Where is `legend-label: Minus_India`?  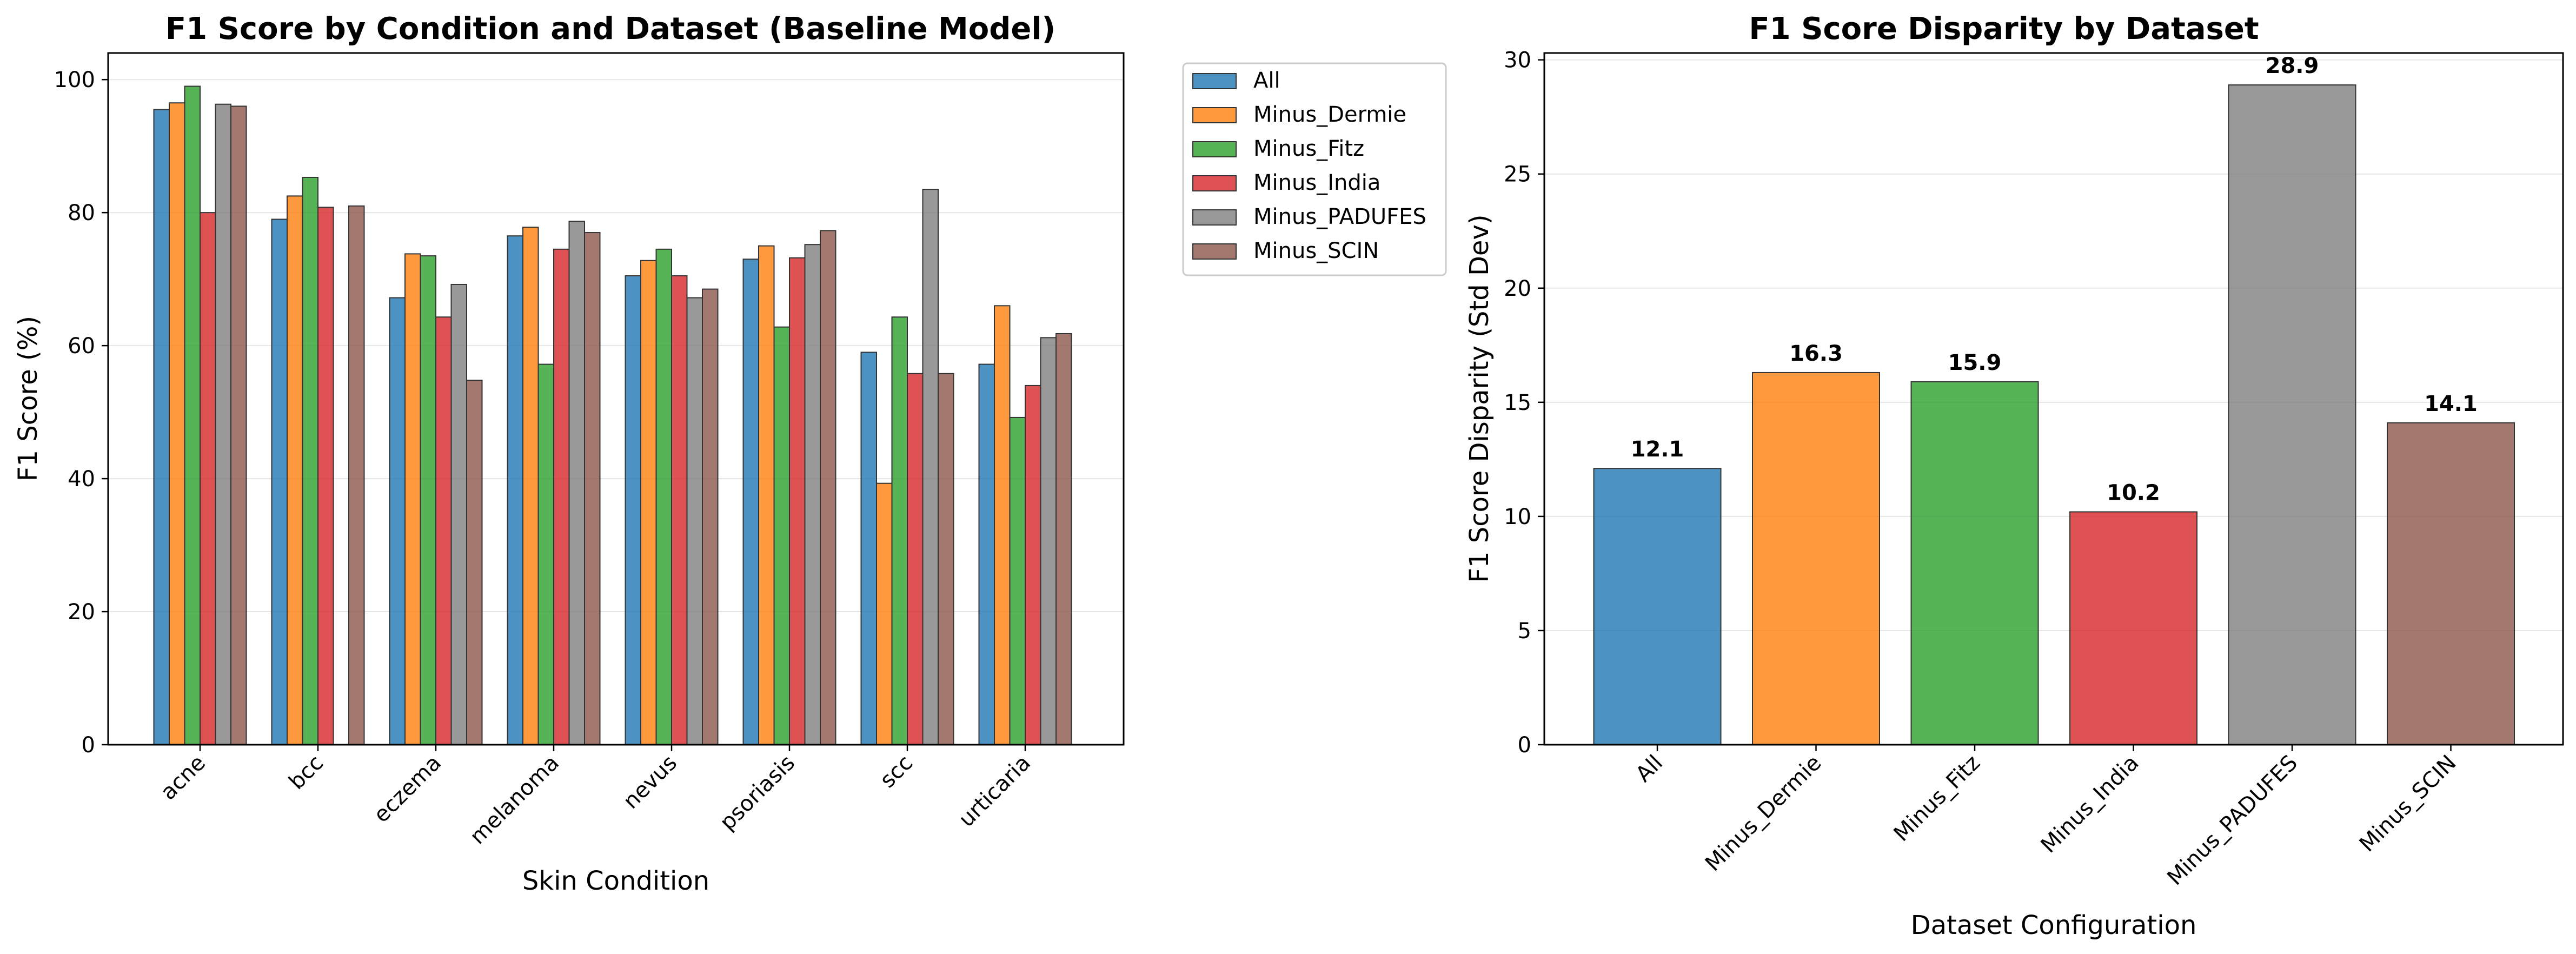 legend-label: Minus_India is located at coordinates (1316, 182).